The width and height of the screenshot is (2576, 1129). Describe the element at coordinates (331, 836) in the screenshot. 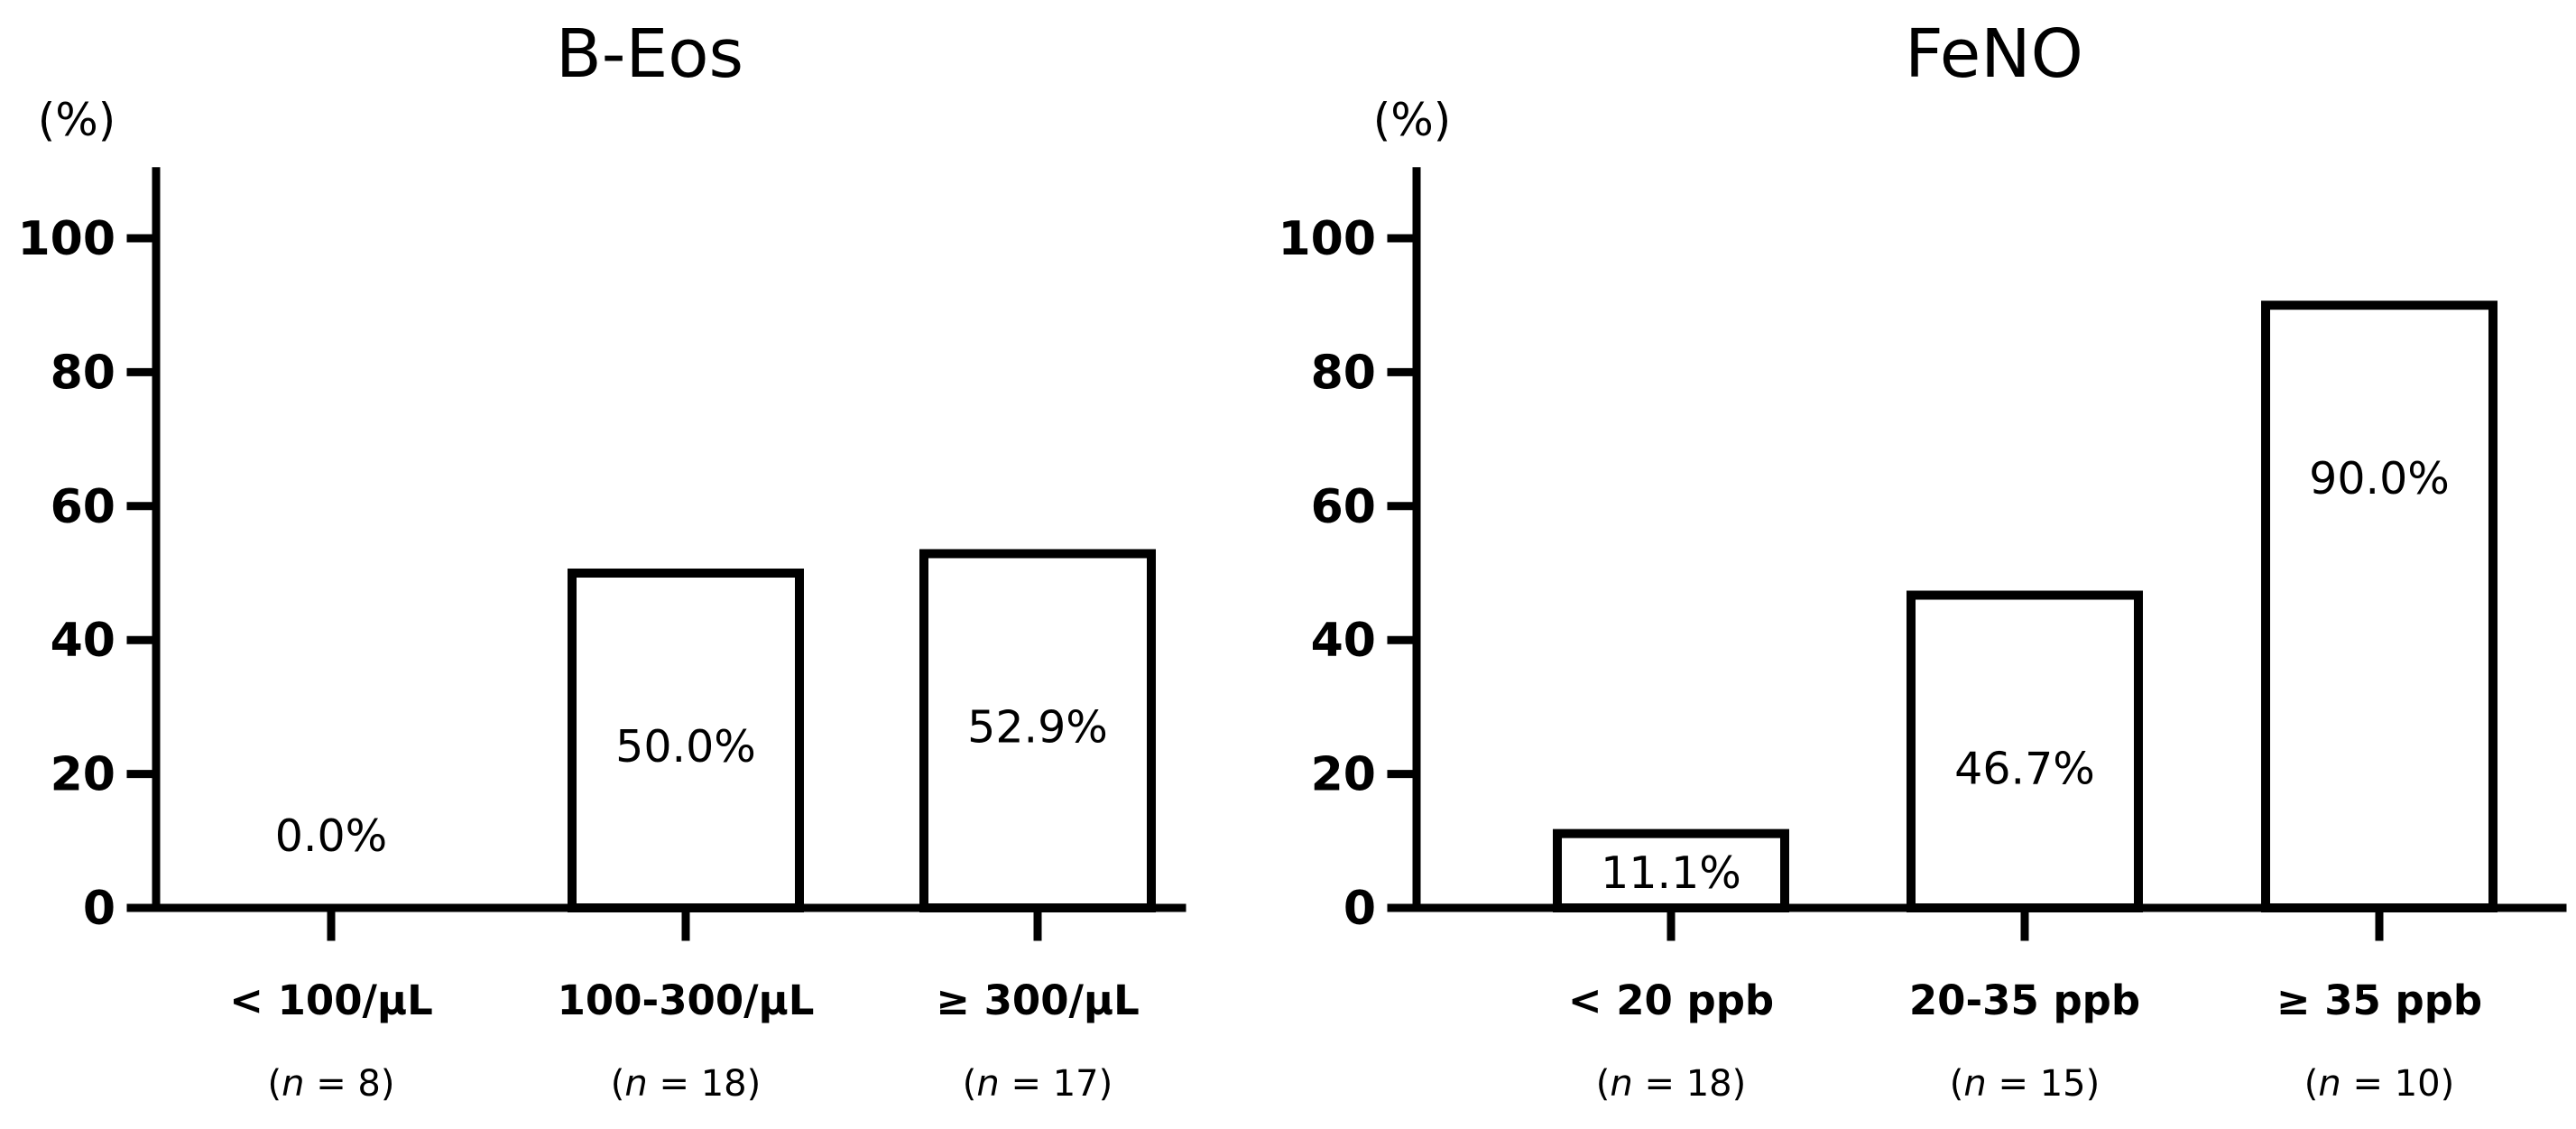

I see `data-label-1: 0.0%` at that location.